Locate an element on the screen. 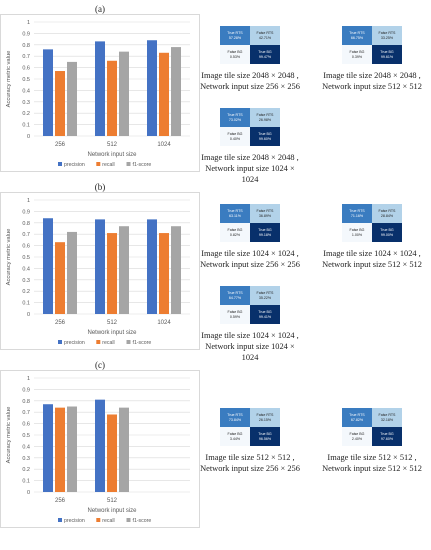 The image size is (431, 550). cell-false-bg-value: 3.44% is located at coordinates (235, 438).